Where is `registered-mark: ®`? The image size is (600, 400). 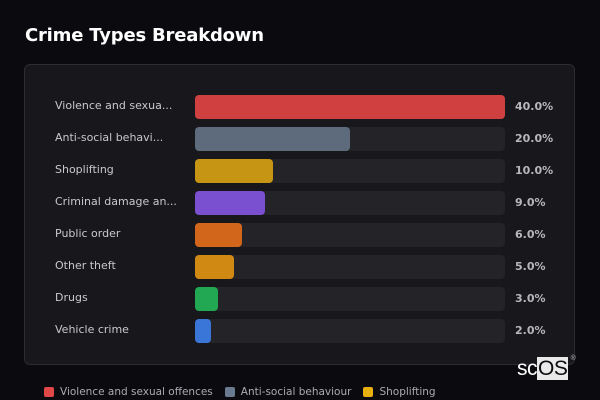 registered-mark: ® is located at coordinates (573, 358).